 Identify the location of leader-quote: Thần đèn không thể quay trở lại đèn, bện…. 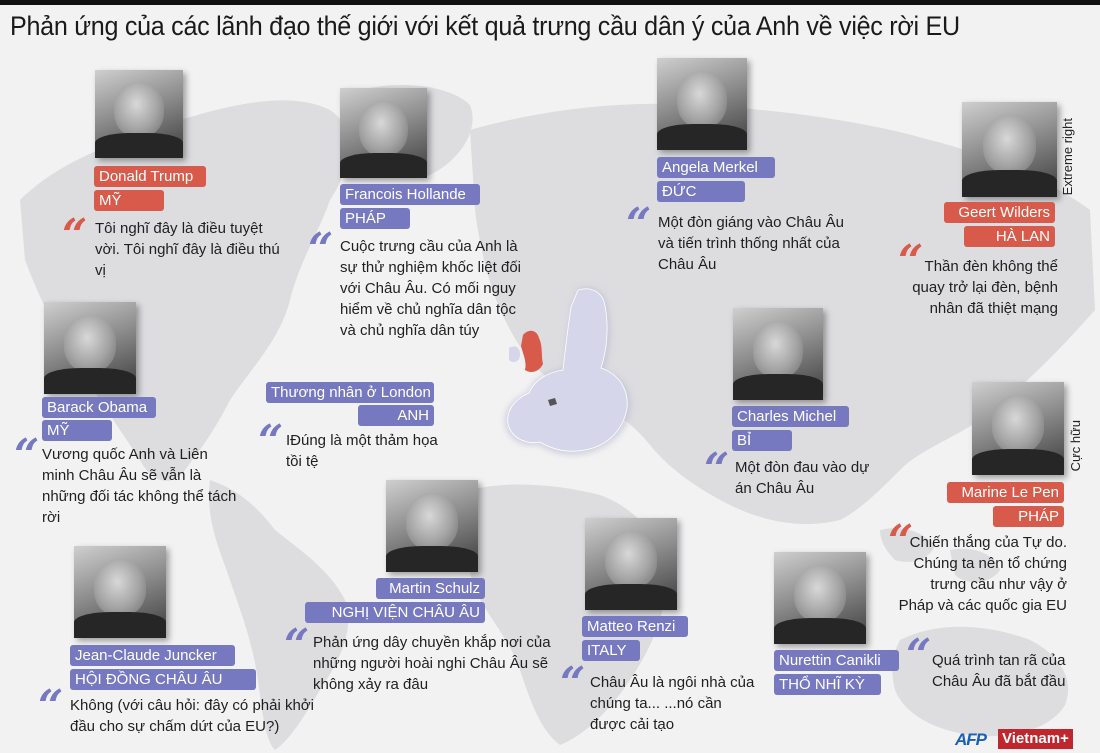
(985, 287).